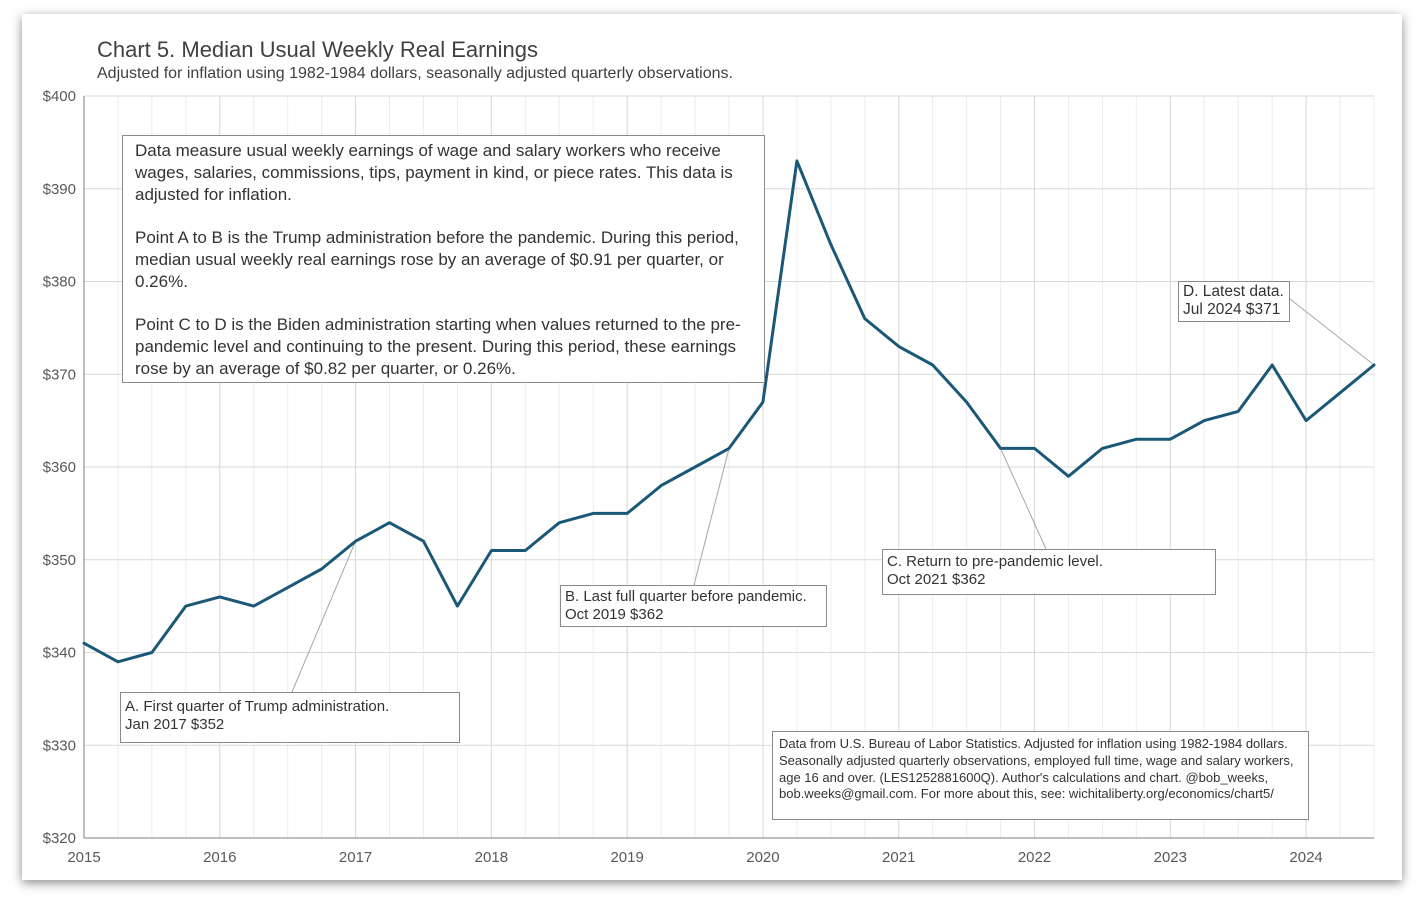  What do you see at coordinates (59, 282) in the screenshot?
I see `y-tick-label: $380` at bounding box center [59, 282].